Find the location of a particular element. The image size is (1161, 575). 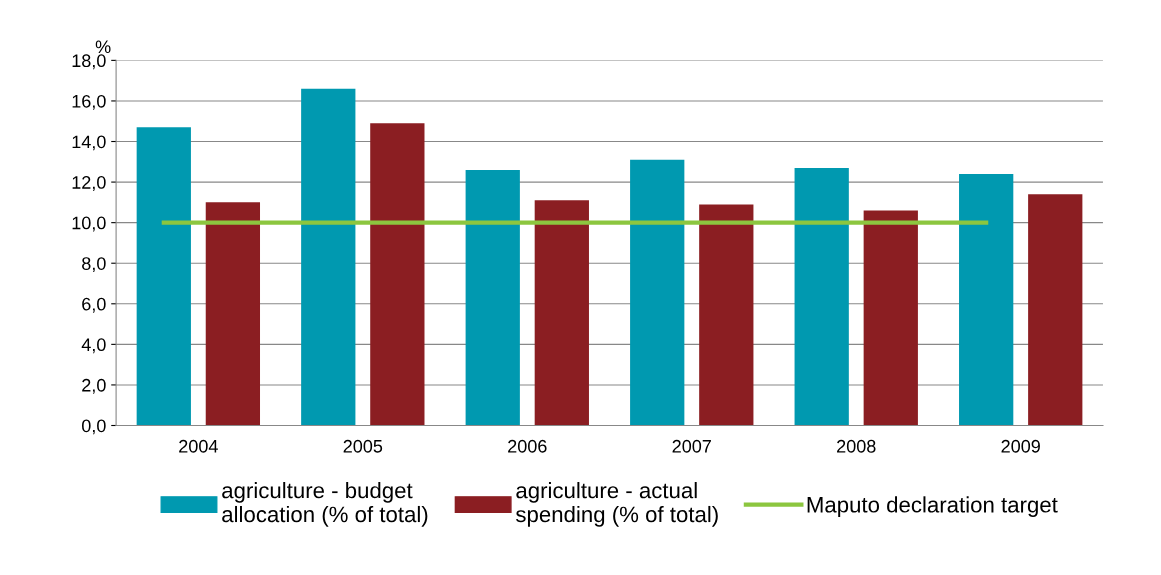

y-axis-title: % is located at coordinates (103, 47).